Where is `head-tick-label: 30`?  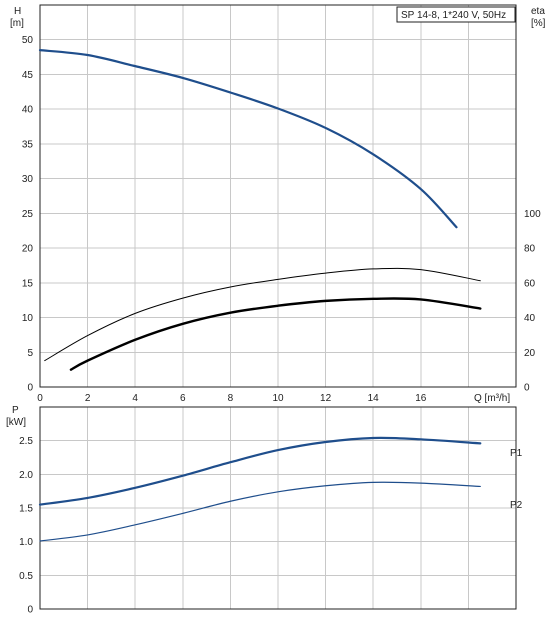 head-tick-label: 30 is located at coordinates (28, 179).